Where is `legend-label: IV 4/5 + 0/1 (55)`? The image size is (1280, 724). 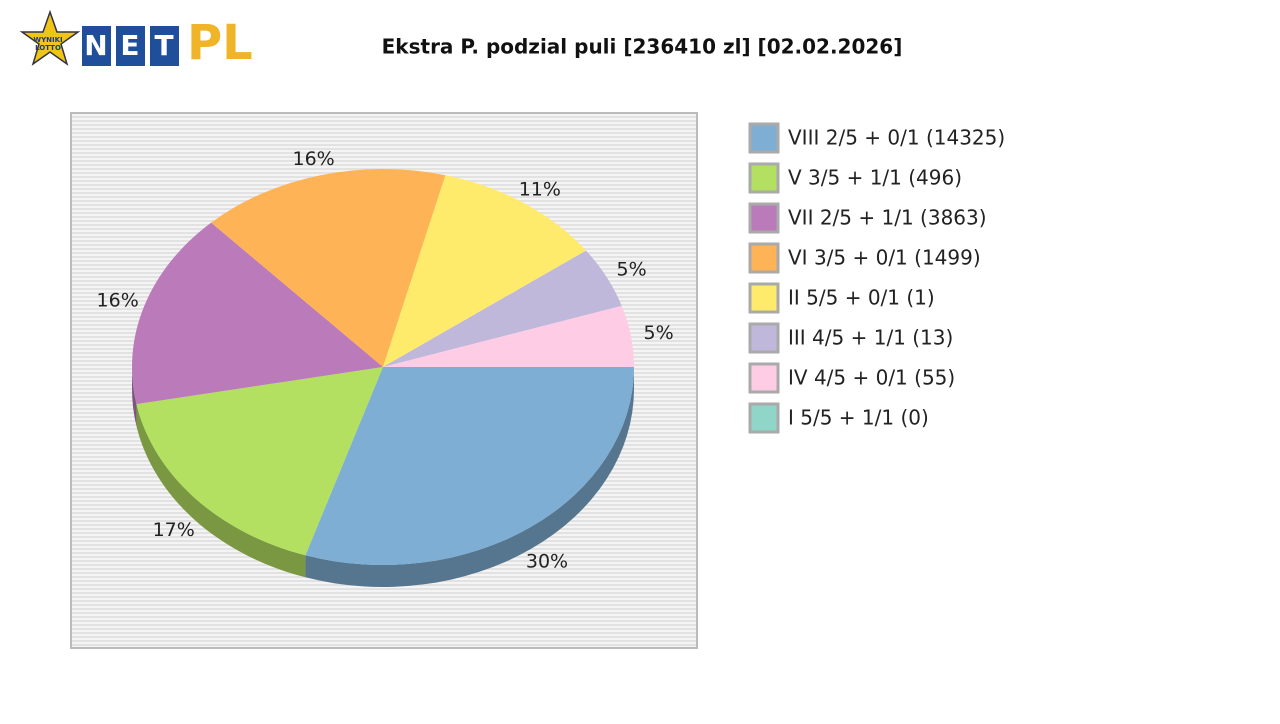 legend-label: IV 4/5 + 0/1 (55) is located at coordinates (871, 378).